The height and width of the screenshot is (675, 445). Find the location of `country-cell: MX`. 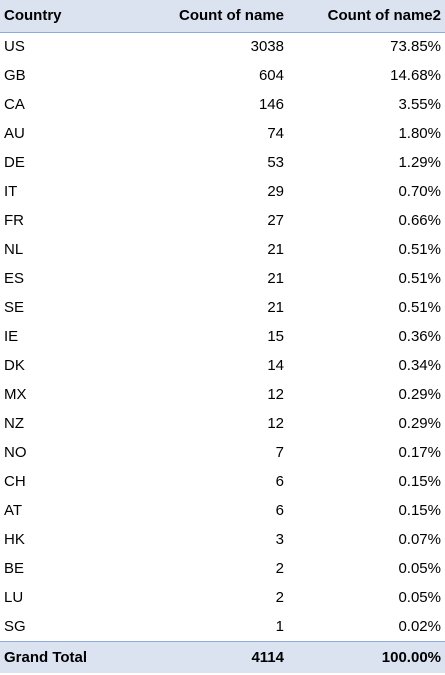

country-cell: MX is located at coordinates (15, 394).